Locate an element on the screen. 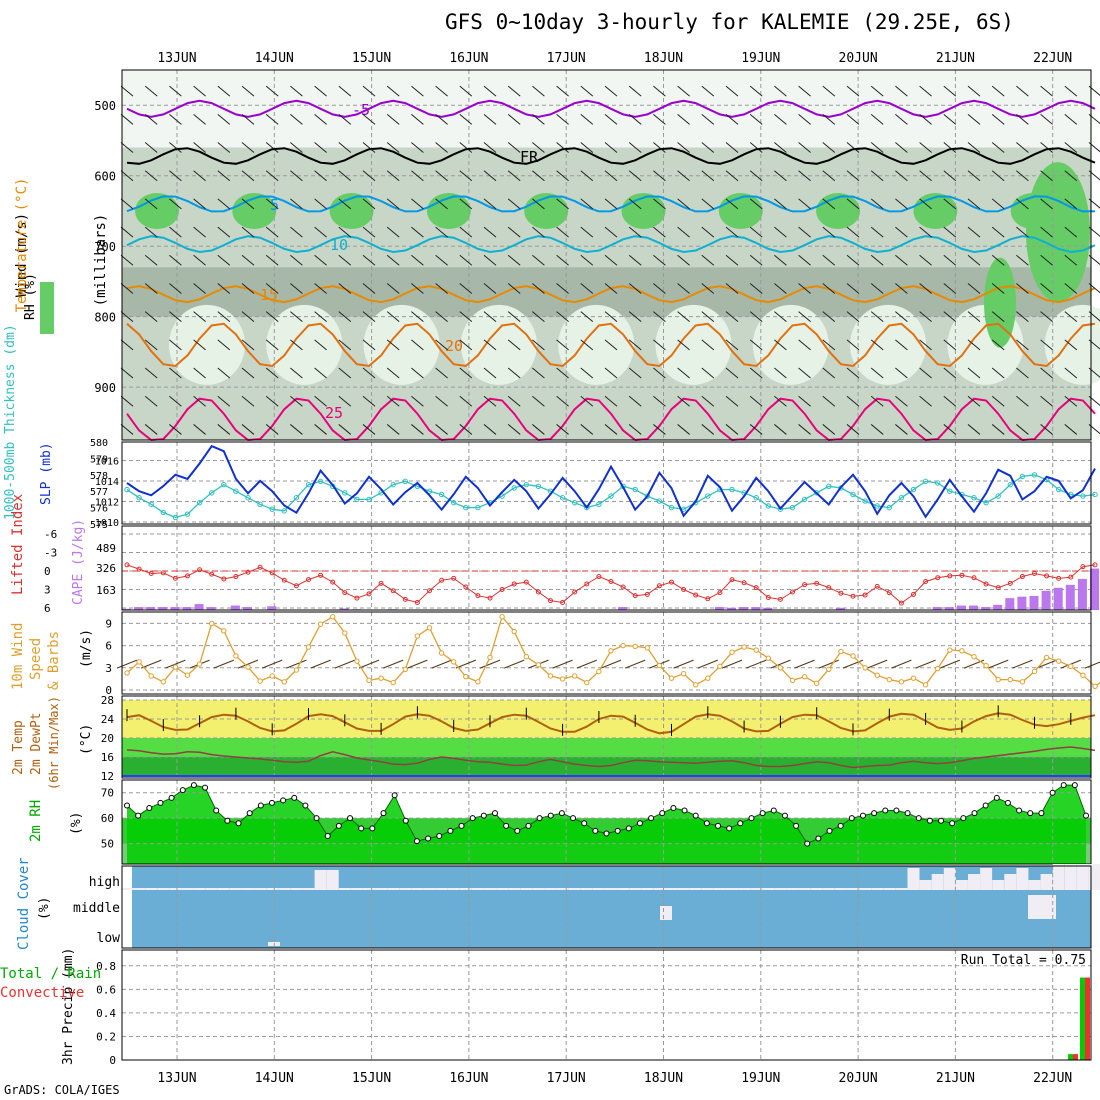  date-label-top: 17JUN is located at coordinates (566, 58).